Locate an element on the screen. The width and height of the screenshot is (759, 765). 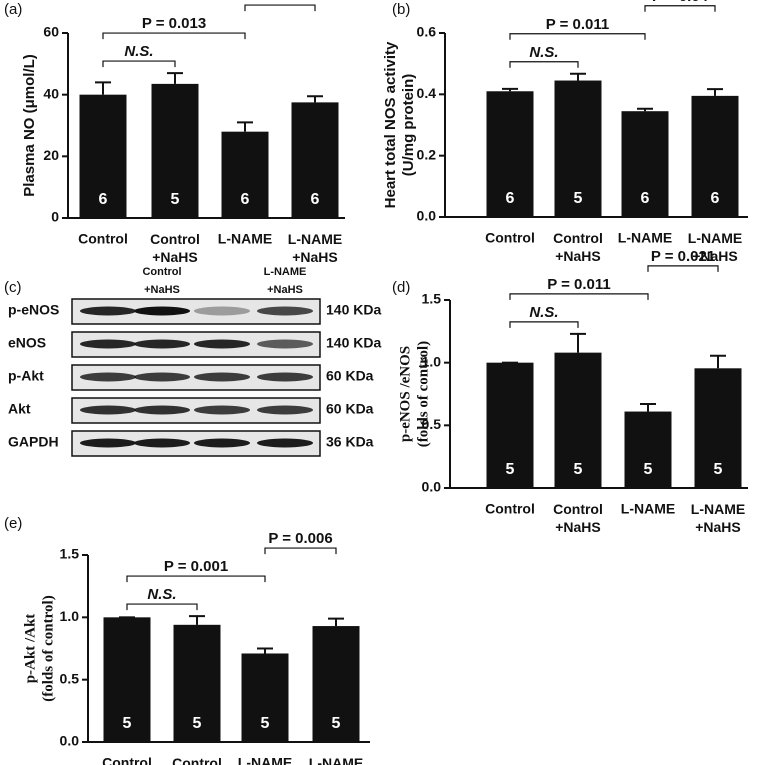
row-label: GAPDH is located at coordinates (33, 442).